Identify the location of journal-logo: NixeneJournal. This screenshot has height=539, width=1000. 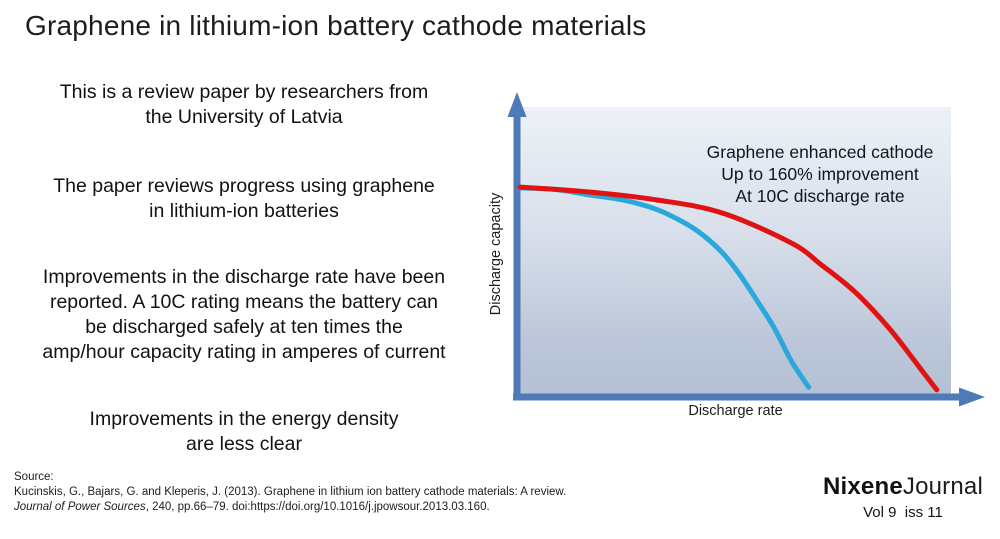
(903, 487).